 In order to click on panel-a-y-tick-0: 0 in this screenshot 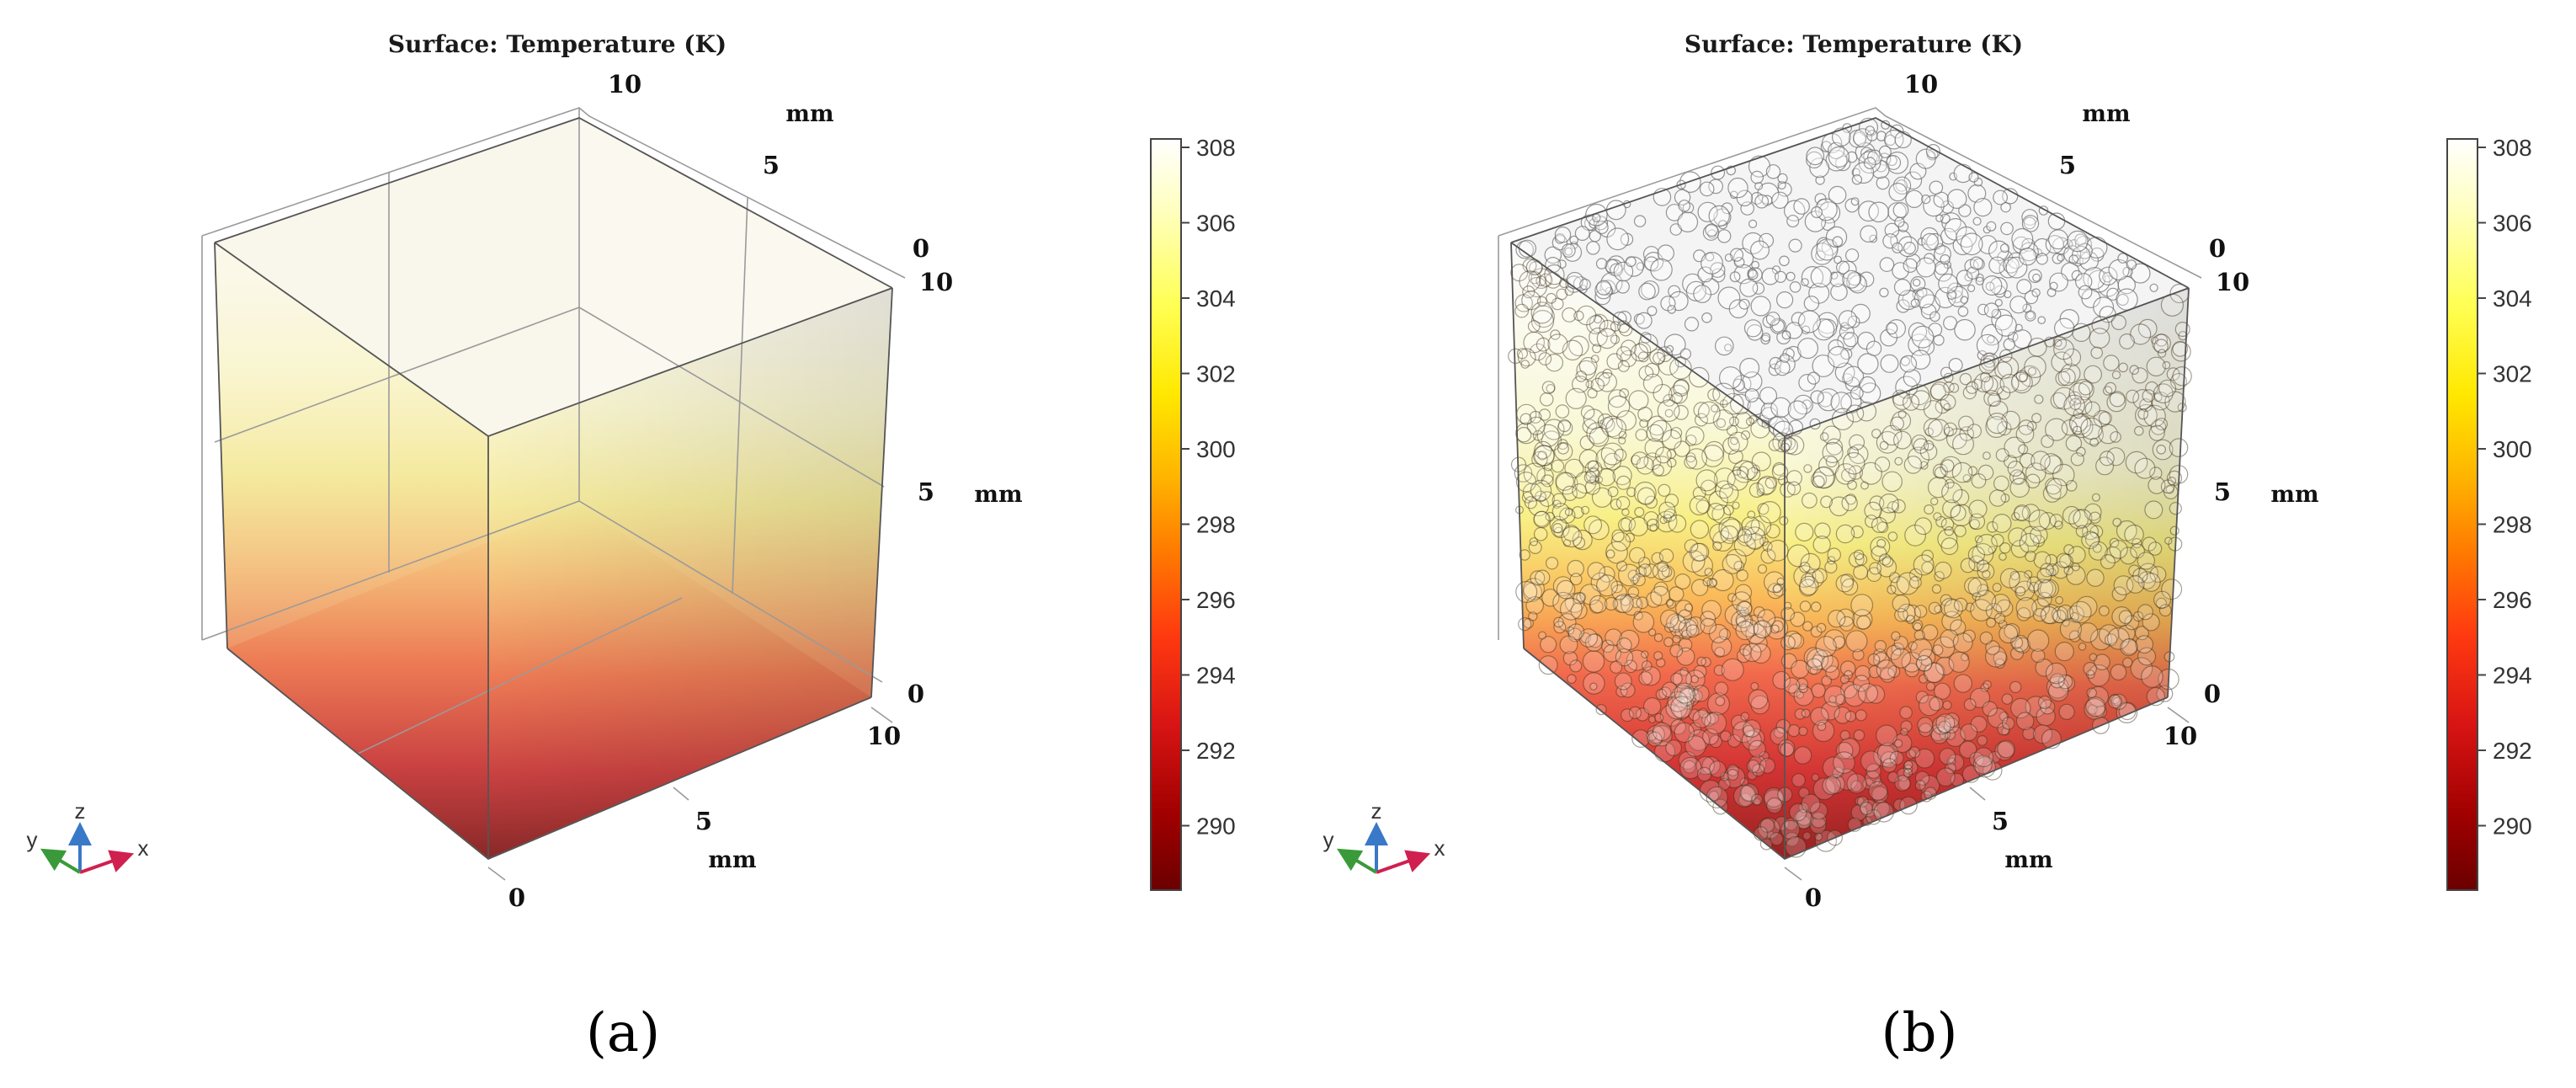, I will do `click(921, 248)`.